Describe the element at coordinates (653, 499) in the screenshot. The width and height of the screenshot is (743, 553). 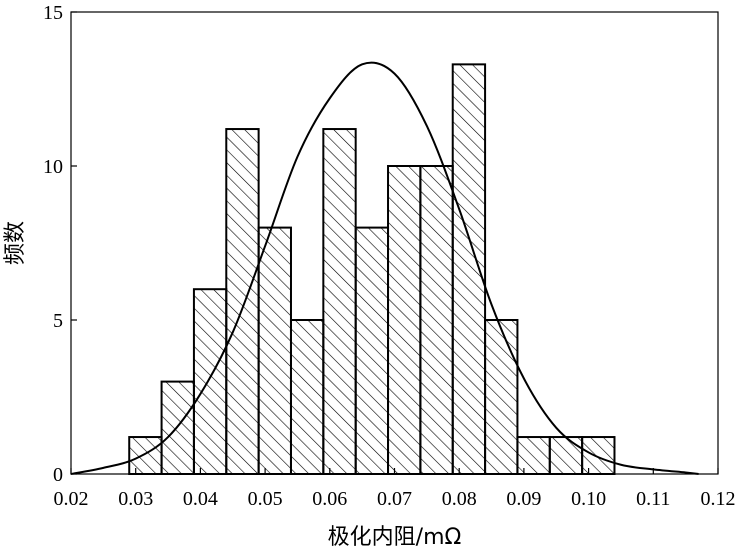
I see `x-tick-label: 0.11` at that location.